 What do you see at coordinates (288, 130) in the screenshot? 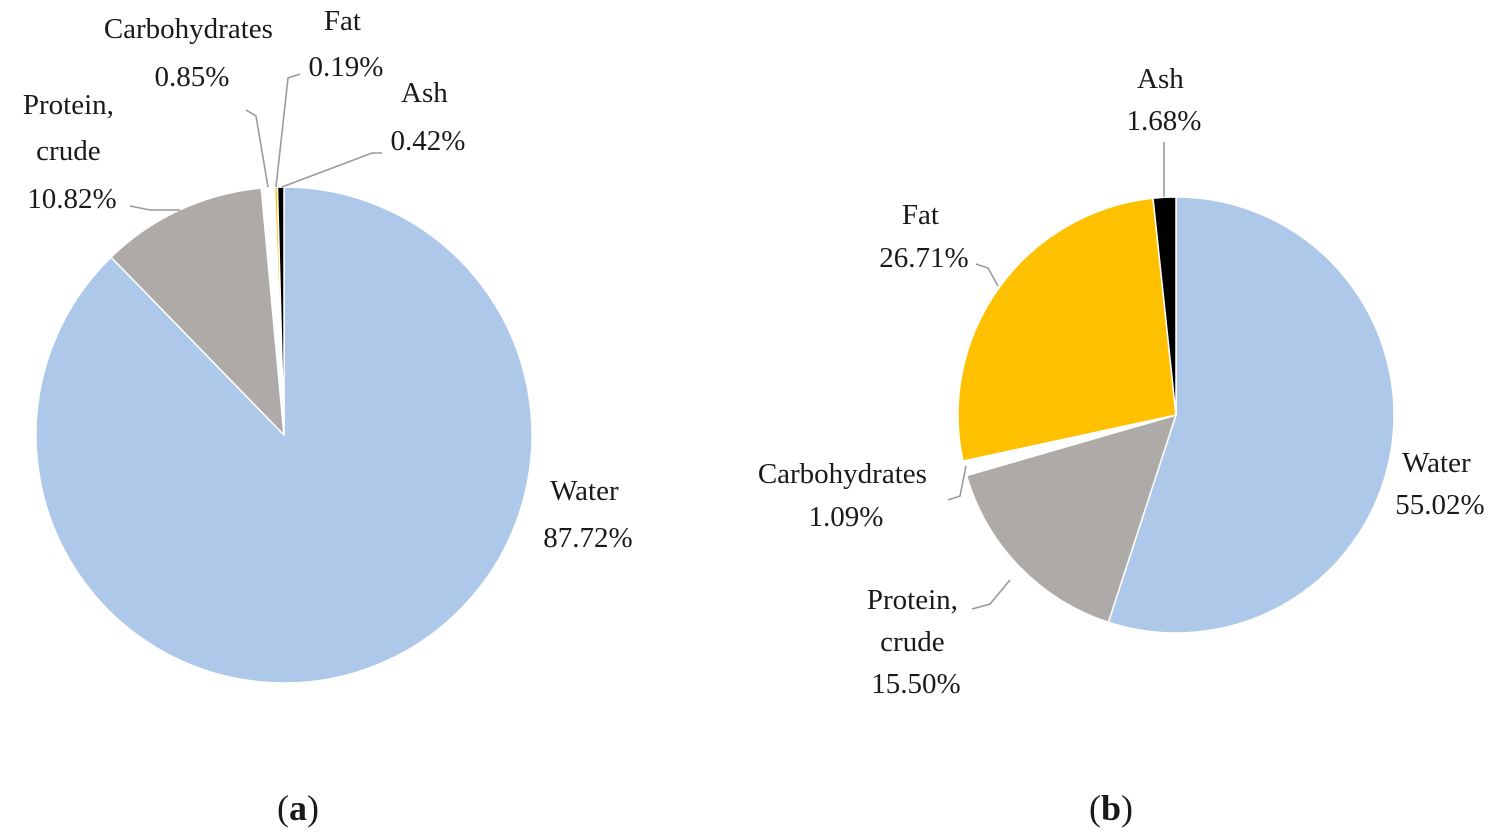
I see `leader-line-fat-a` at bounding box center [288, 130].